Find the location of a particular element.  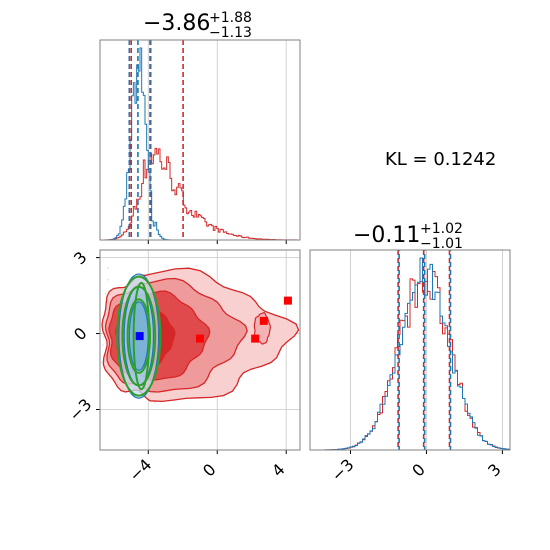

hist2-red-series is located at coordinates (410, 360).